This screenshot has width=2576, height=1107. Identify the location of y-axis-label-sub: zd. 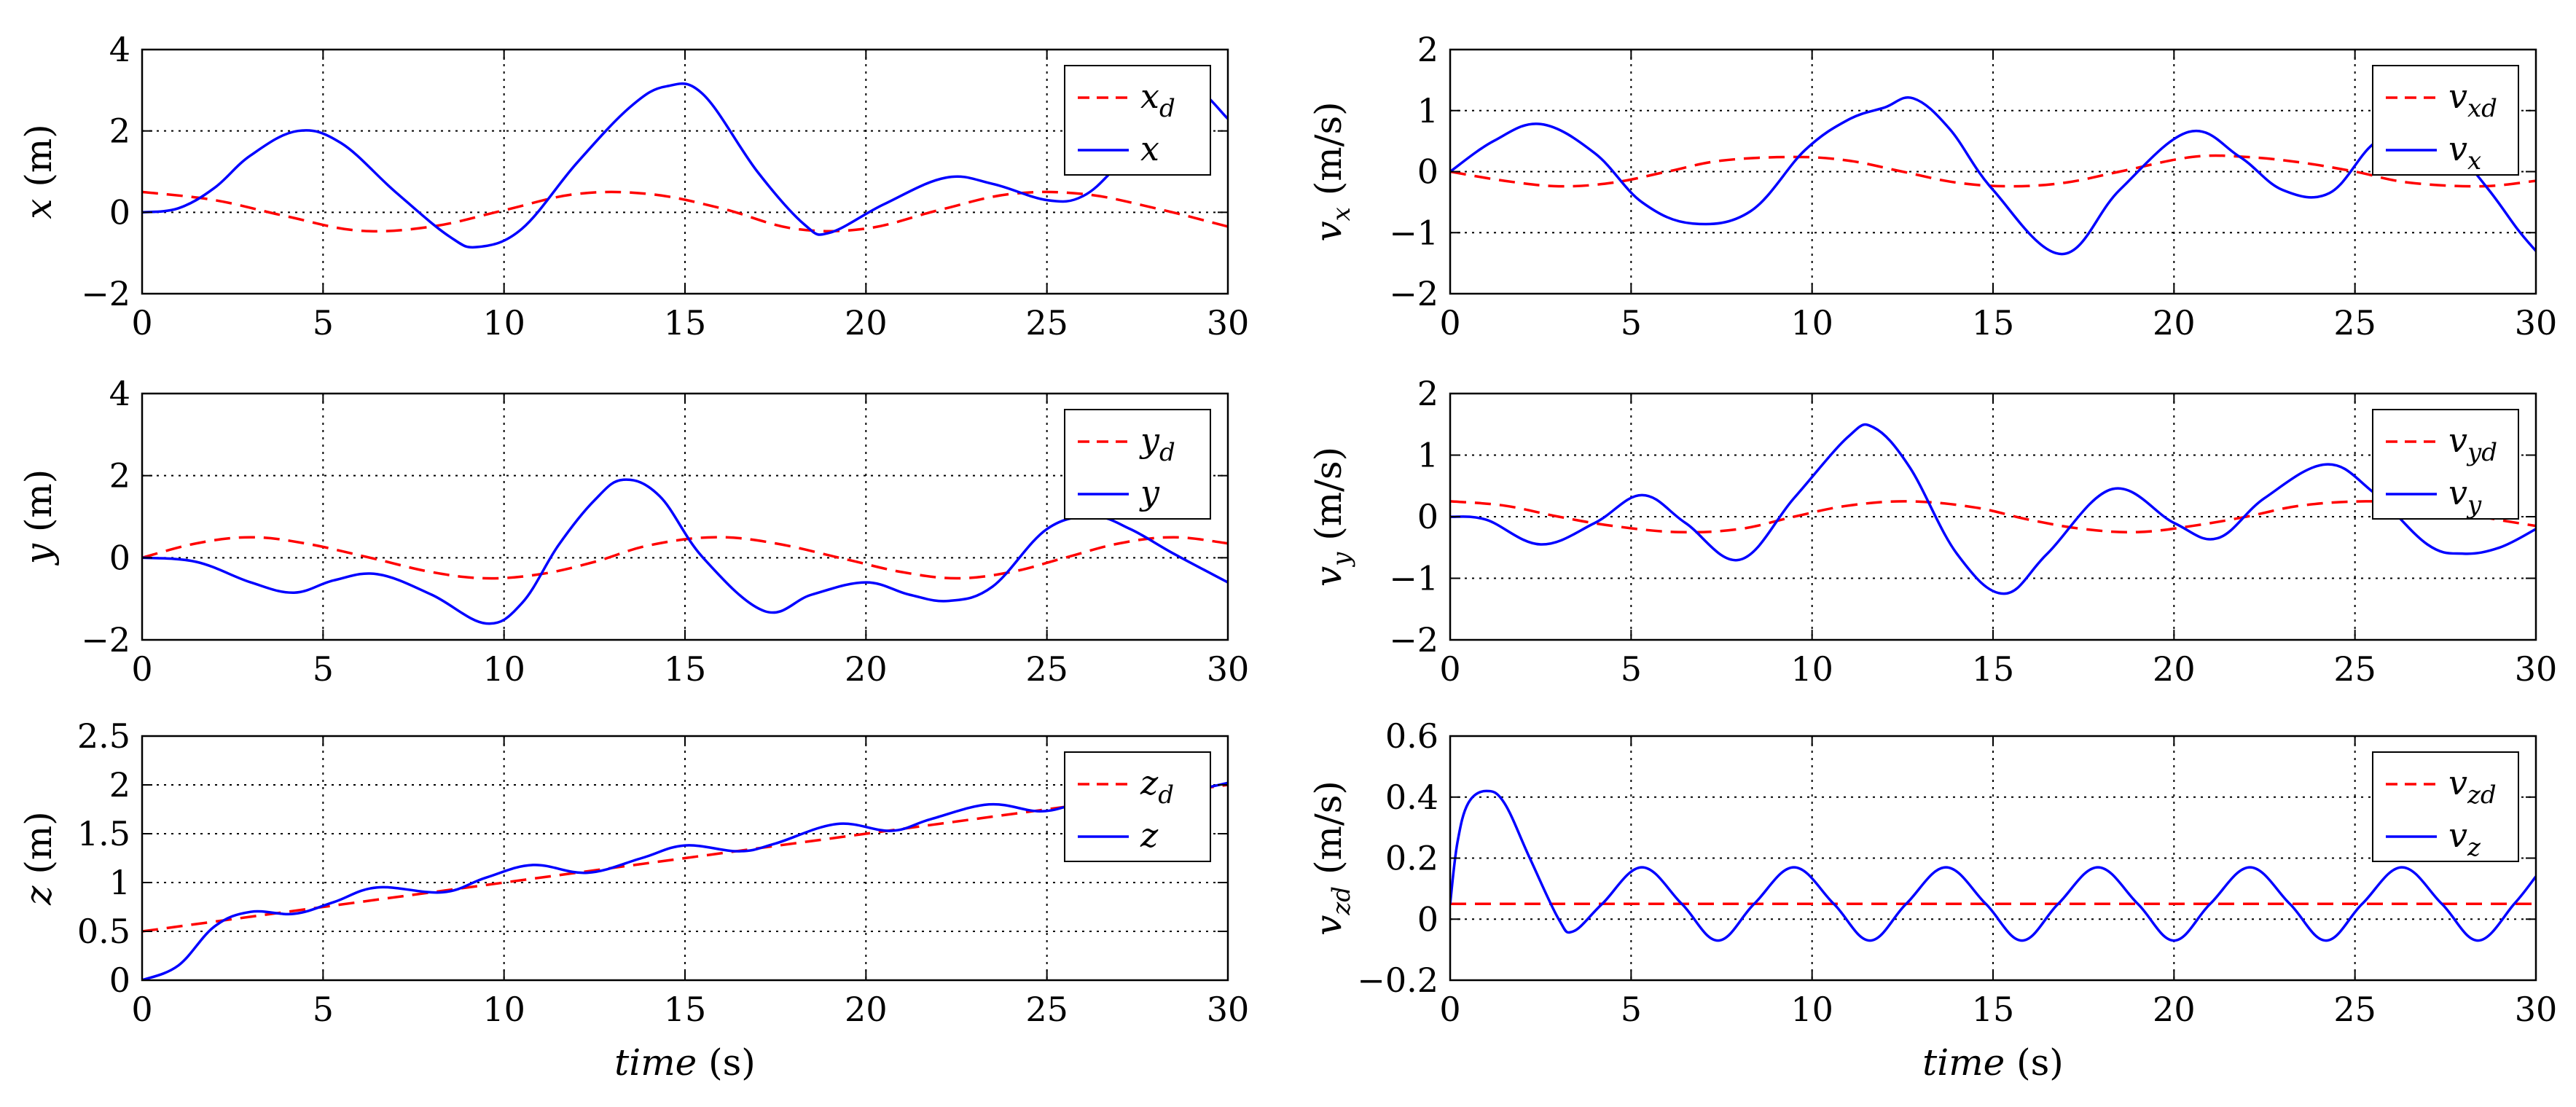
(1341, 901).